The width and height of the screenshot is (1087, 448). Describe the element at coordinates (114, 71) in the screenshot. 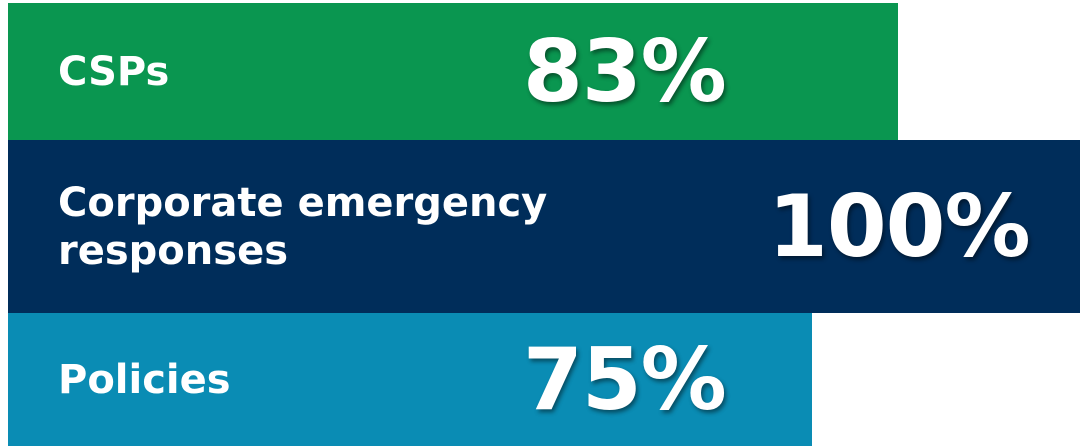

I see `bar-category-label: CSPs` at that location.